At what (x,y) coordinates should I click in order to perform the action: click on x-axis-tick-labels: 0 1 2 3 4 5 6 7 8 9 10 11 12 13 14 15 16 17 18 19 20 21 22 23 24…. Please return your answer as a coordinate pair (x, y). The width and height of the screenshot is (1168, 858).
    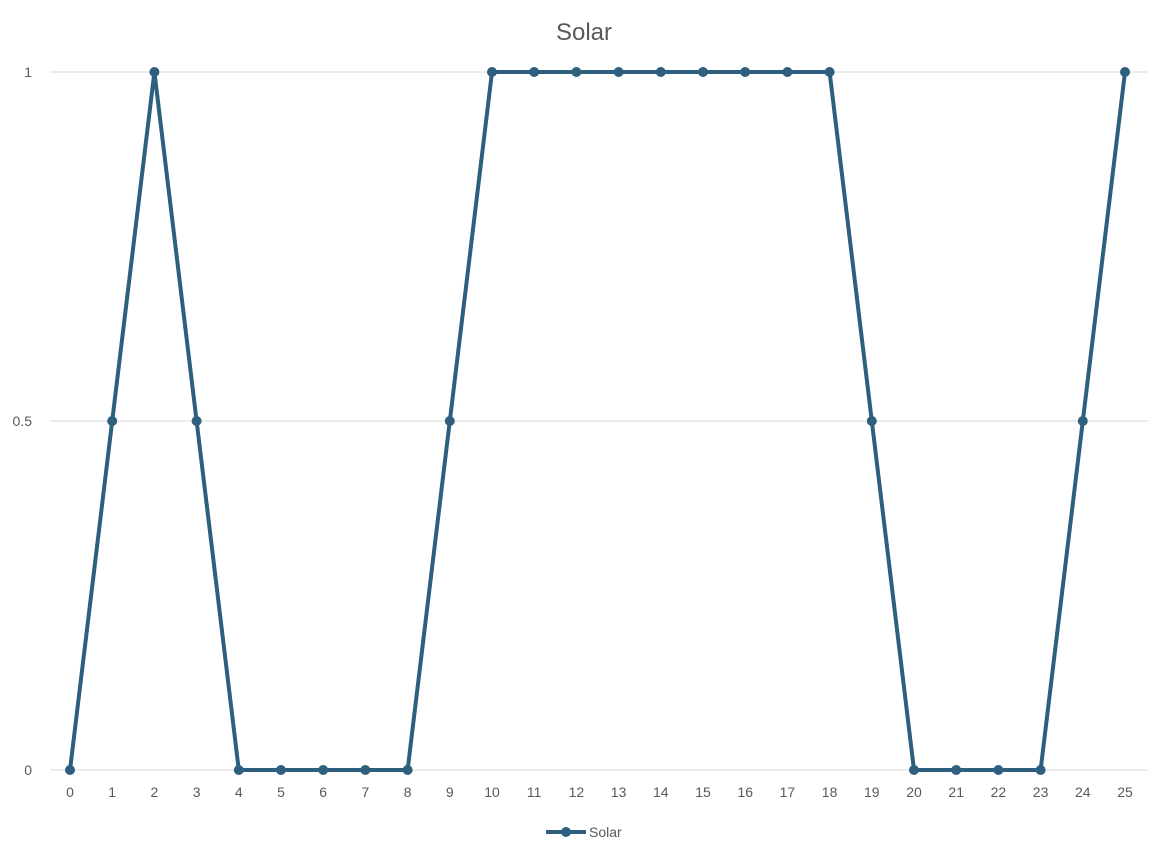
    Looking at the image, I should click on (599, 792).